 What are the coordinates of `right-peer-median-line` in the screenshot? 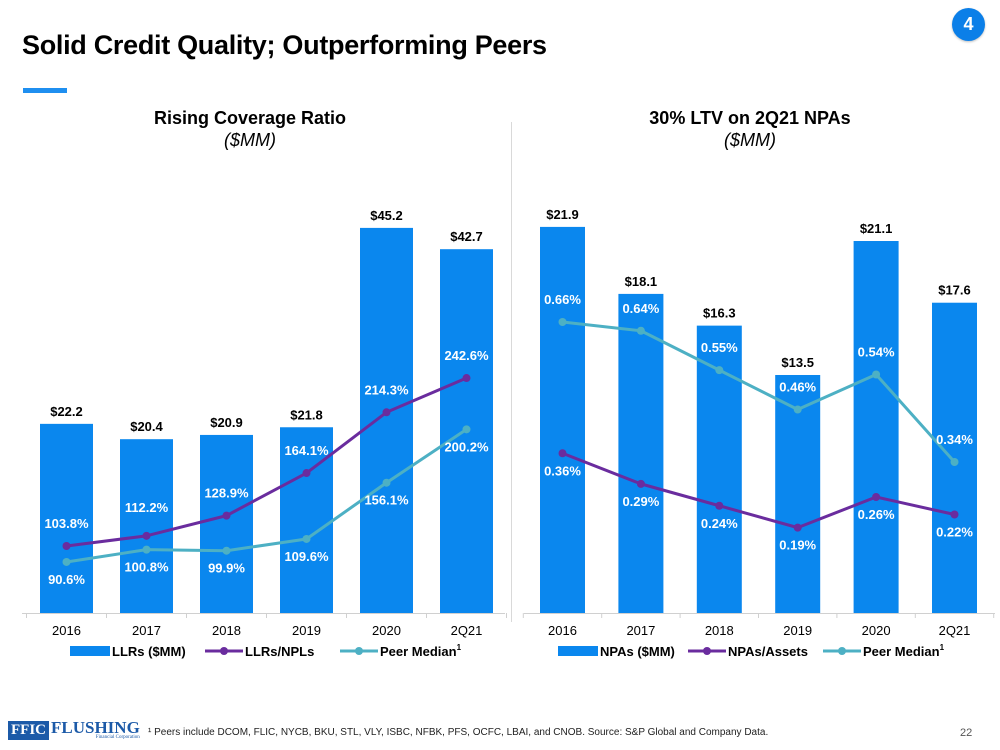 It's located at (759, 392).